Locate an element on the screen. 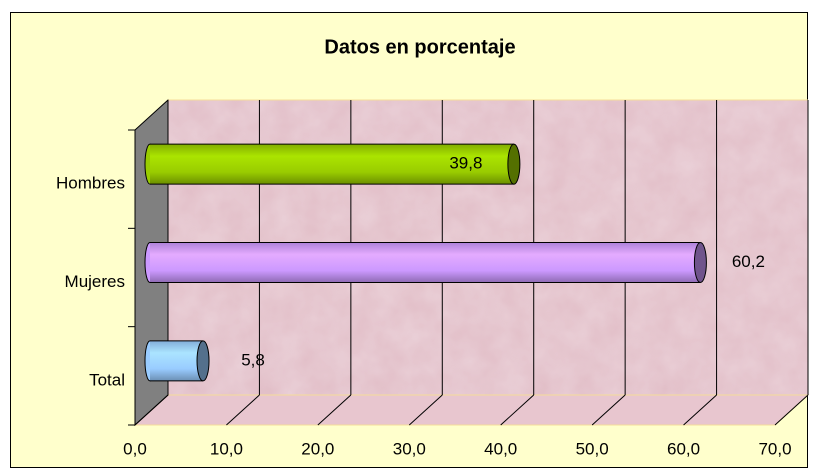 The height and width of the screenshot is (474, 819). x-tick-label: 70,0 is located at coordinates (774, 448).